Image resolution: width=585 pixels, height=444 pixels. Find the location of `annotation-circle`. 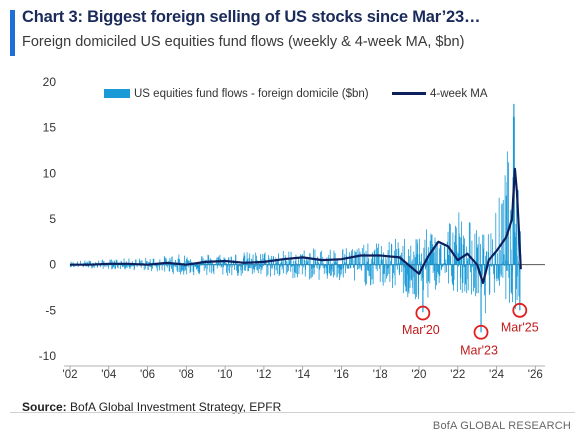

annotation-circle is located at coordinates (481, 332).